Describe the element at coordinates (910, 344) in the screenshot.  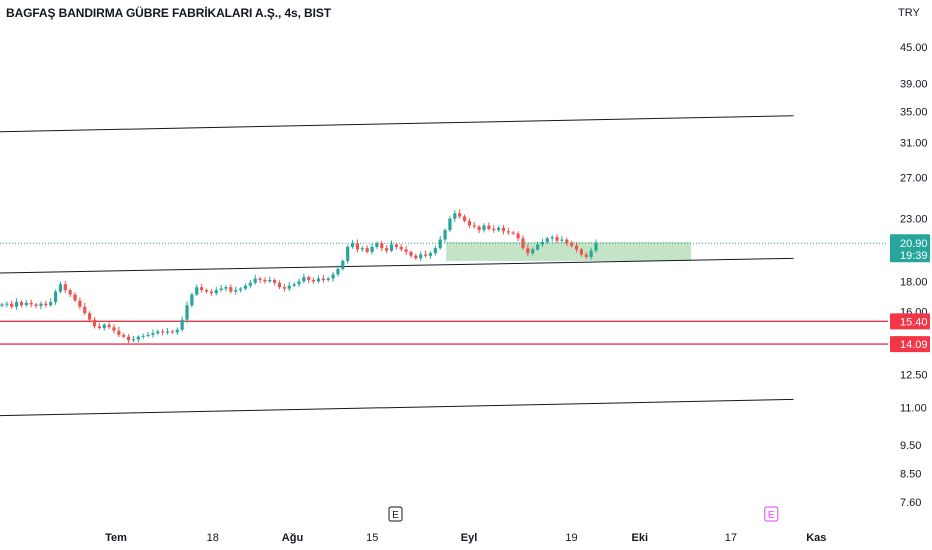
I see `level-price-label: 14.09` at that location.